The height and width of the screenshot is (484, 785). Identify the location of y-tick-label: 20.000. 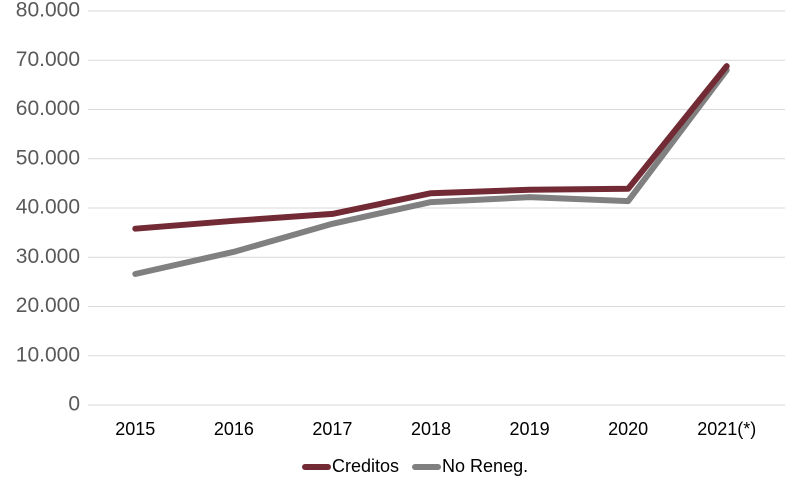
(48, 305).